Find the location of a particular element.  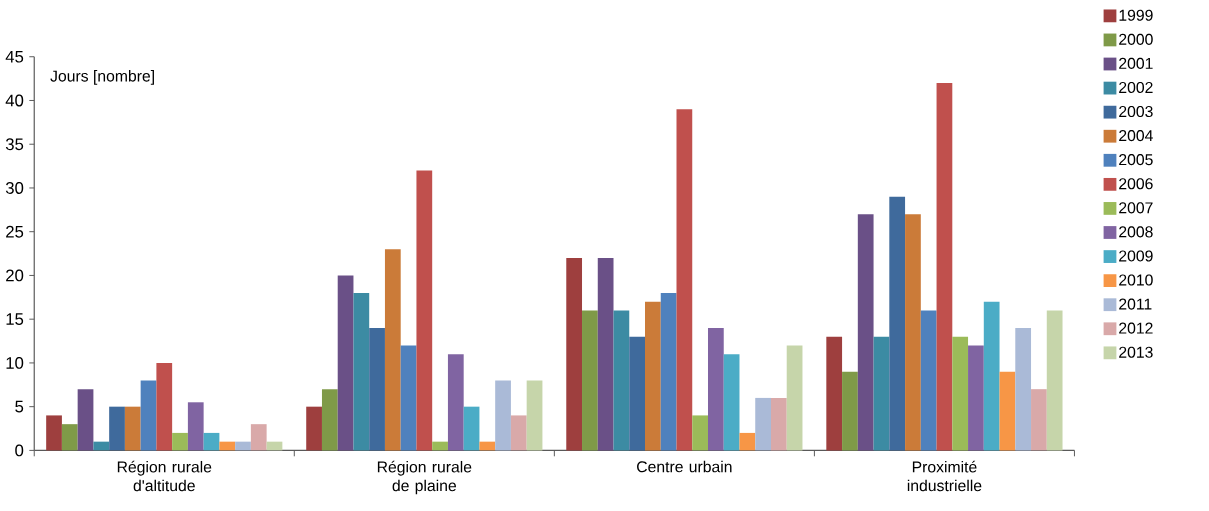

x-tick-label: Proximité industrielle is located at coordinates (944, 476).